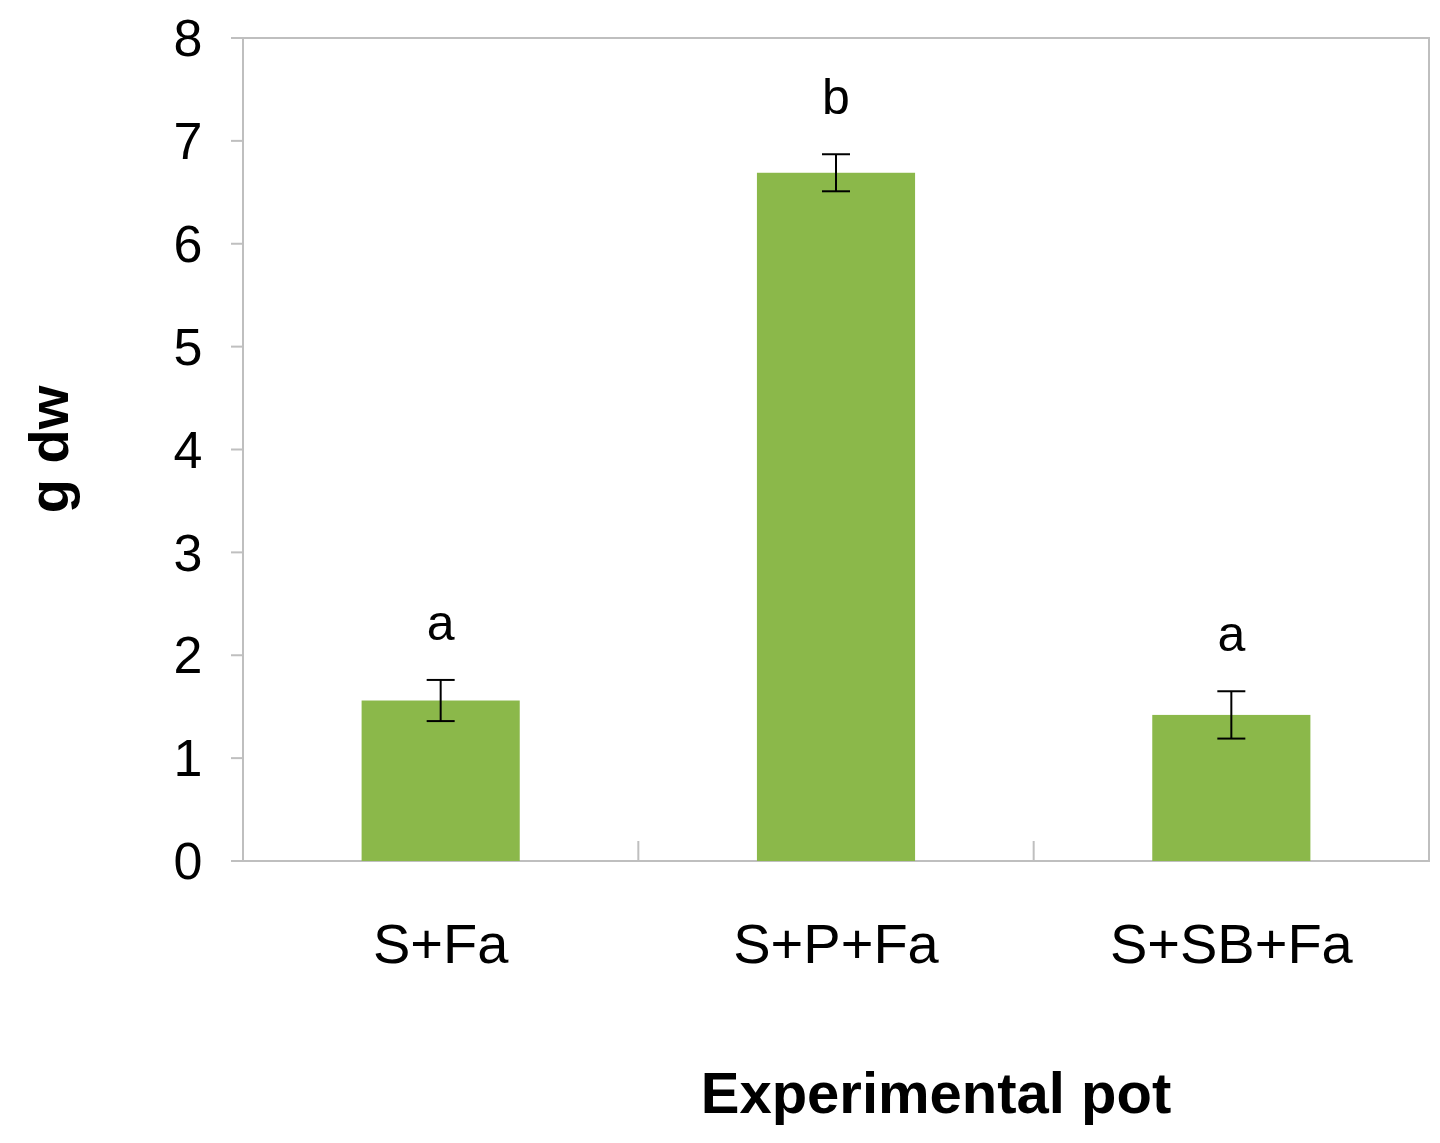 The width and height of the screenshot is (1440, 1143). What do you see at coordinates (188, 449) in the screenshot?
I see `y-tick-label: 4` at bounding box center [188, 449].